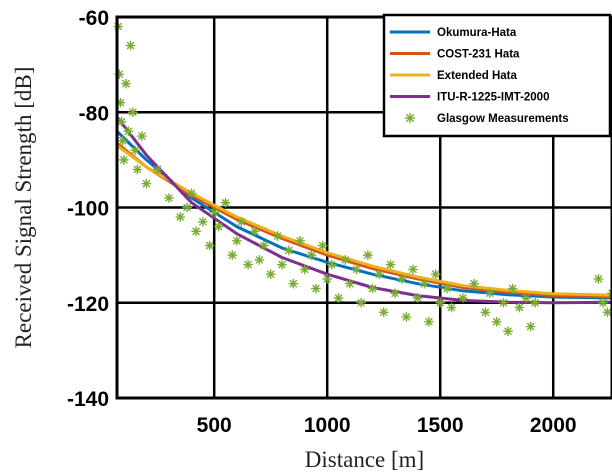 This screenshot has width=612, height=473. I want to click on y-tick-label: -80, so click(94, 113).